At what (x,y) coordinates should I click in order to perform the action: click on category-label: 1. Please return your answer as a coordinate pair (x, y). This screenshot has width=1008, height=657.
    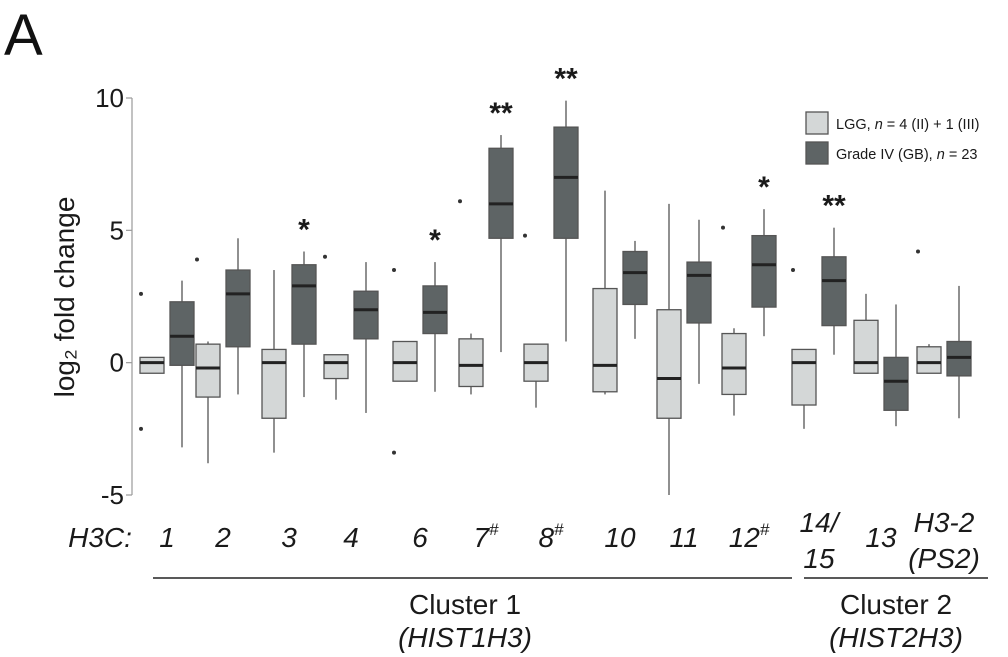
    Looking at the image, I should click on (167, 537).